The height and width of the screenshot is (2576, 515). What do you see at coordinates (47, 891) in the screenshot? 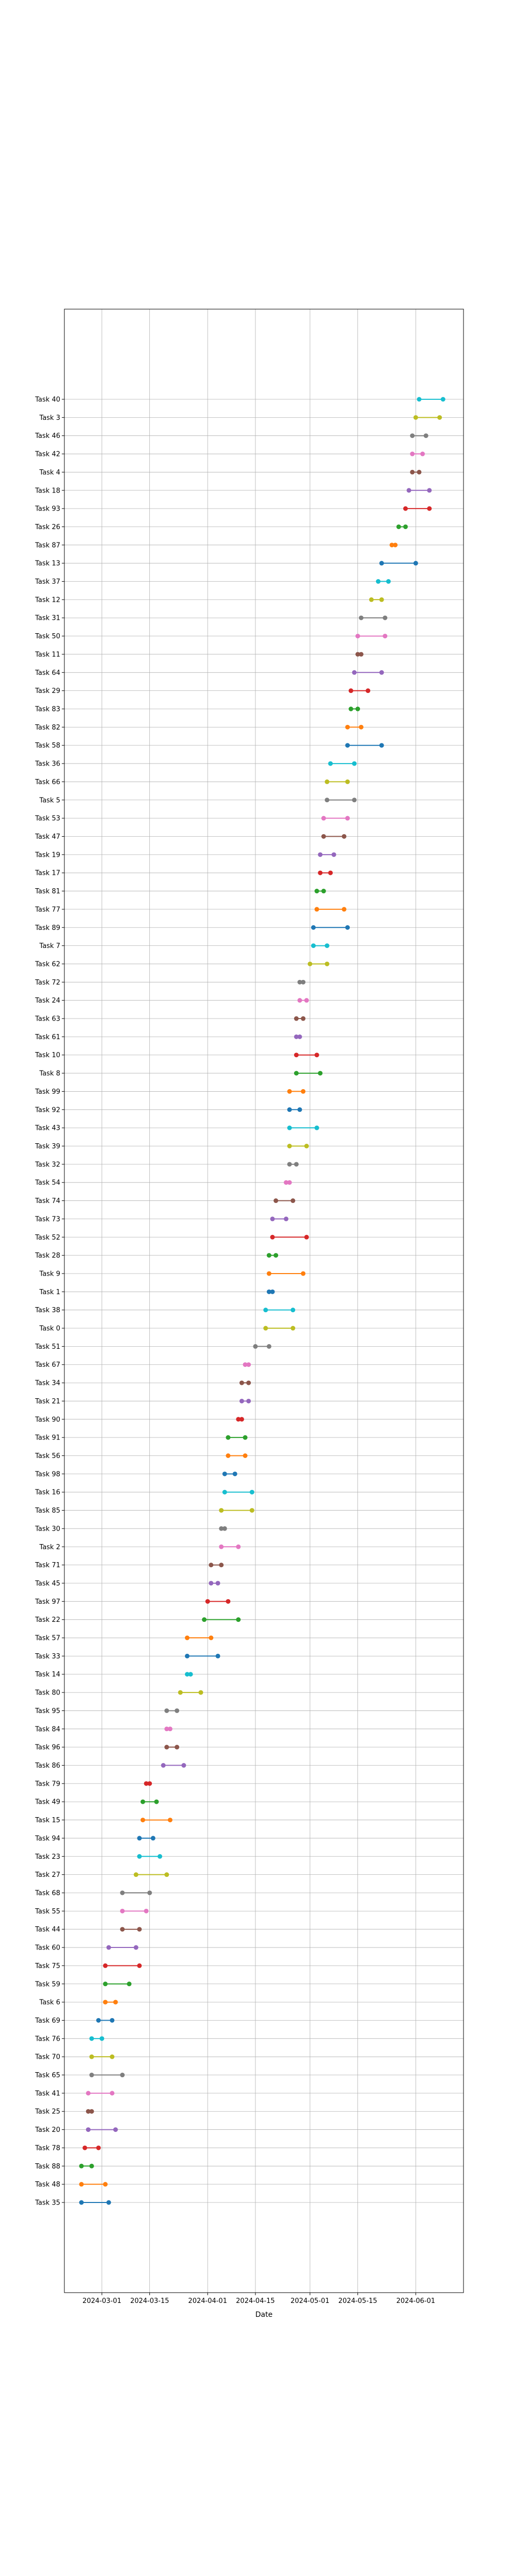
I see `y-tick-label: Task 81` at bounding box center [47, 891].